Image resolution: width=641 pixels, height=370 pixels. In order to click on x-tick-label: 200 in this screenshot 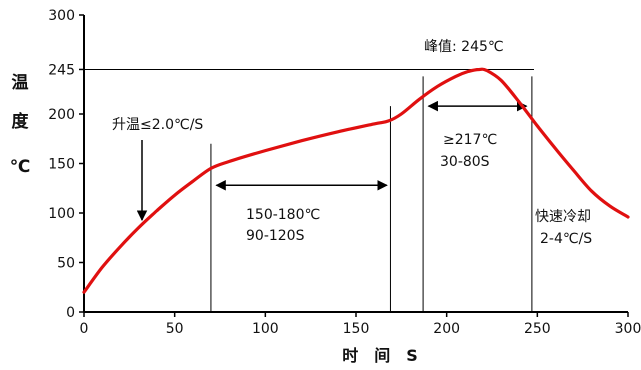, I will do `click(446, 329)`.